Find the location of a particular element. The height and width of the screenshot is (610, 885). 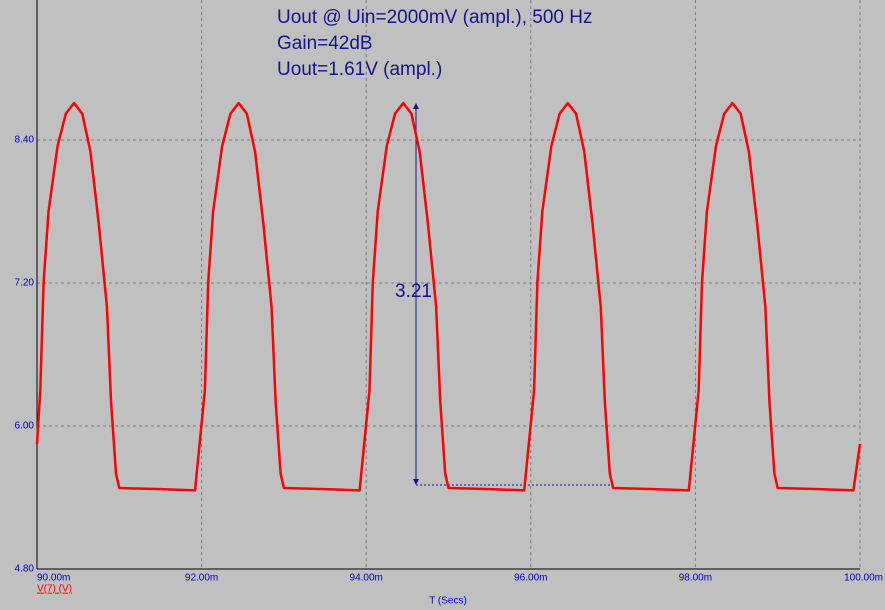

x-axis-label: T (Secs) is located at coordinates (448, 601).